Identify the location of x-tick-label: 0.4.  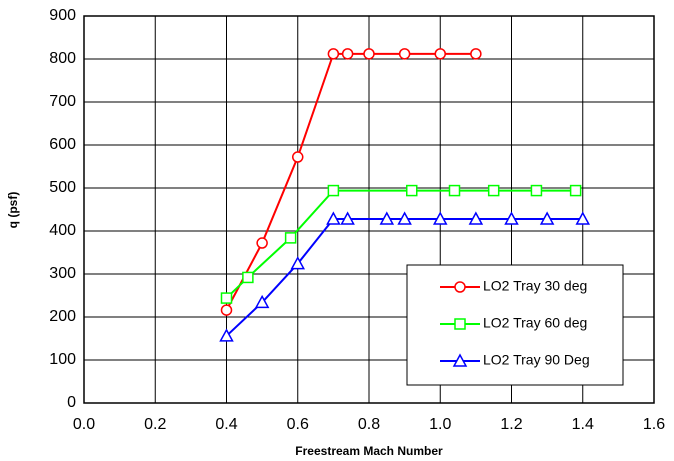
(226, 424).